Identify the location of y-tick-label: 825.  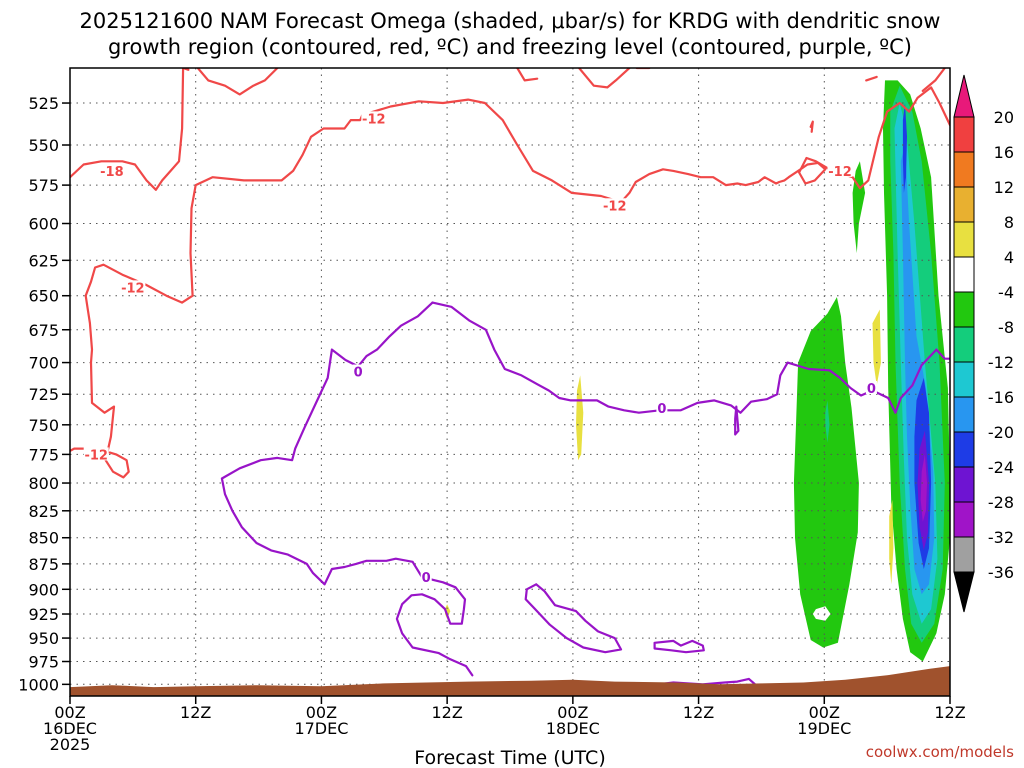
(43, 511).